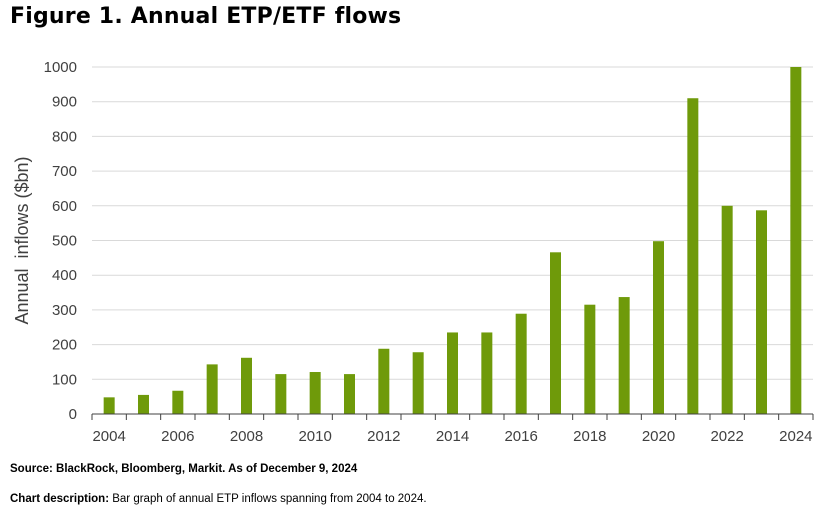 The image size is (829, 517). Describe the element at coordinates (143, 404) in the screenshot. I see `bar-2005` at that location.